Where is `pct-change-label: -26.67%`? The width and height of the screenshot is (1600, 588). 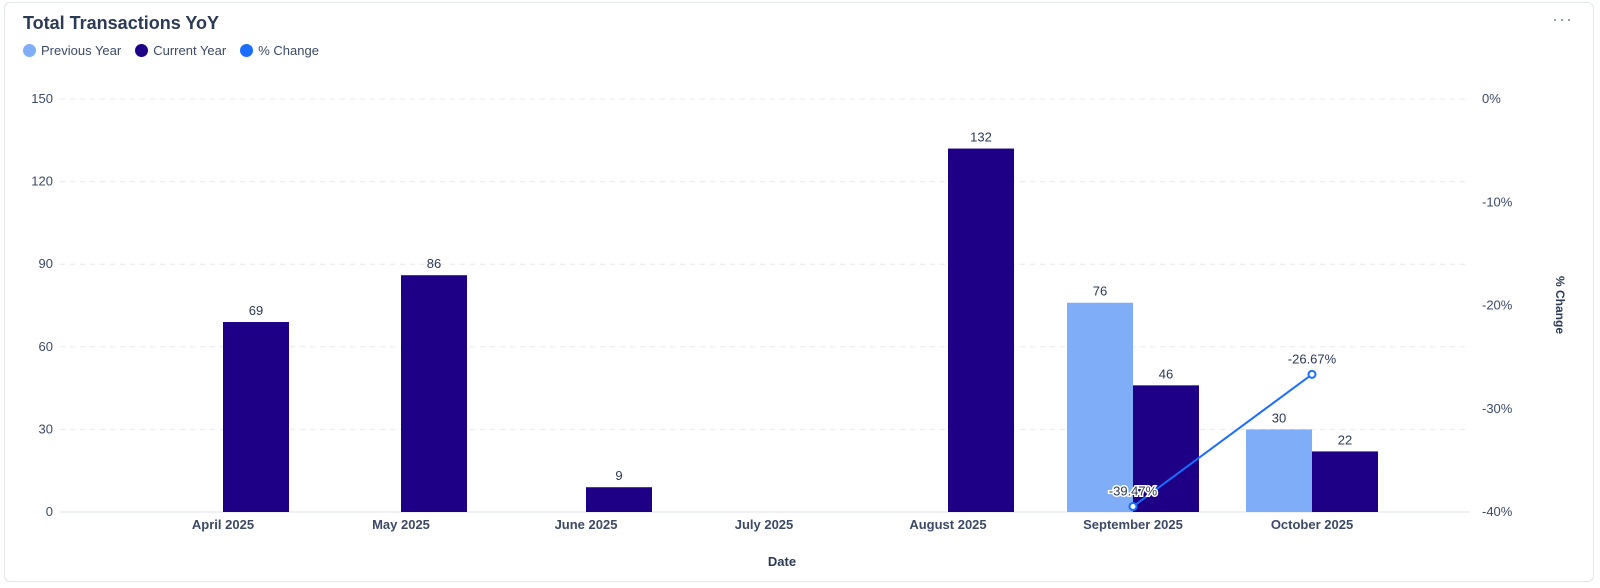 pct-change-label: -26.67% is located at coordinates (1312, 358).